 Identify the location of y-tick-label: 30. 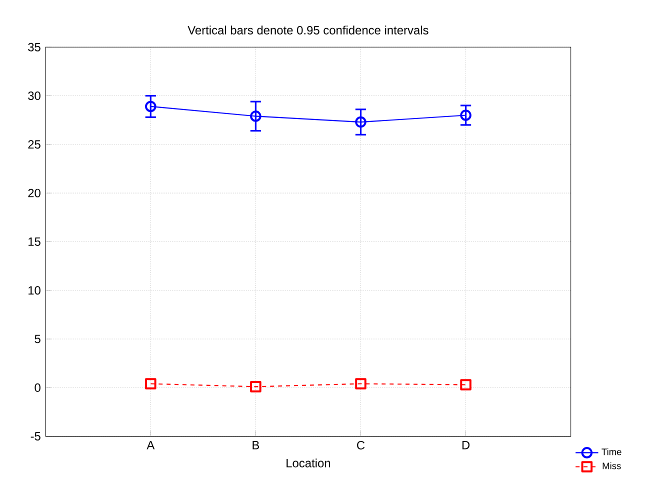
(34, 95).